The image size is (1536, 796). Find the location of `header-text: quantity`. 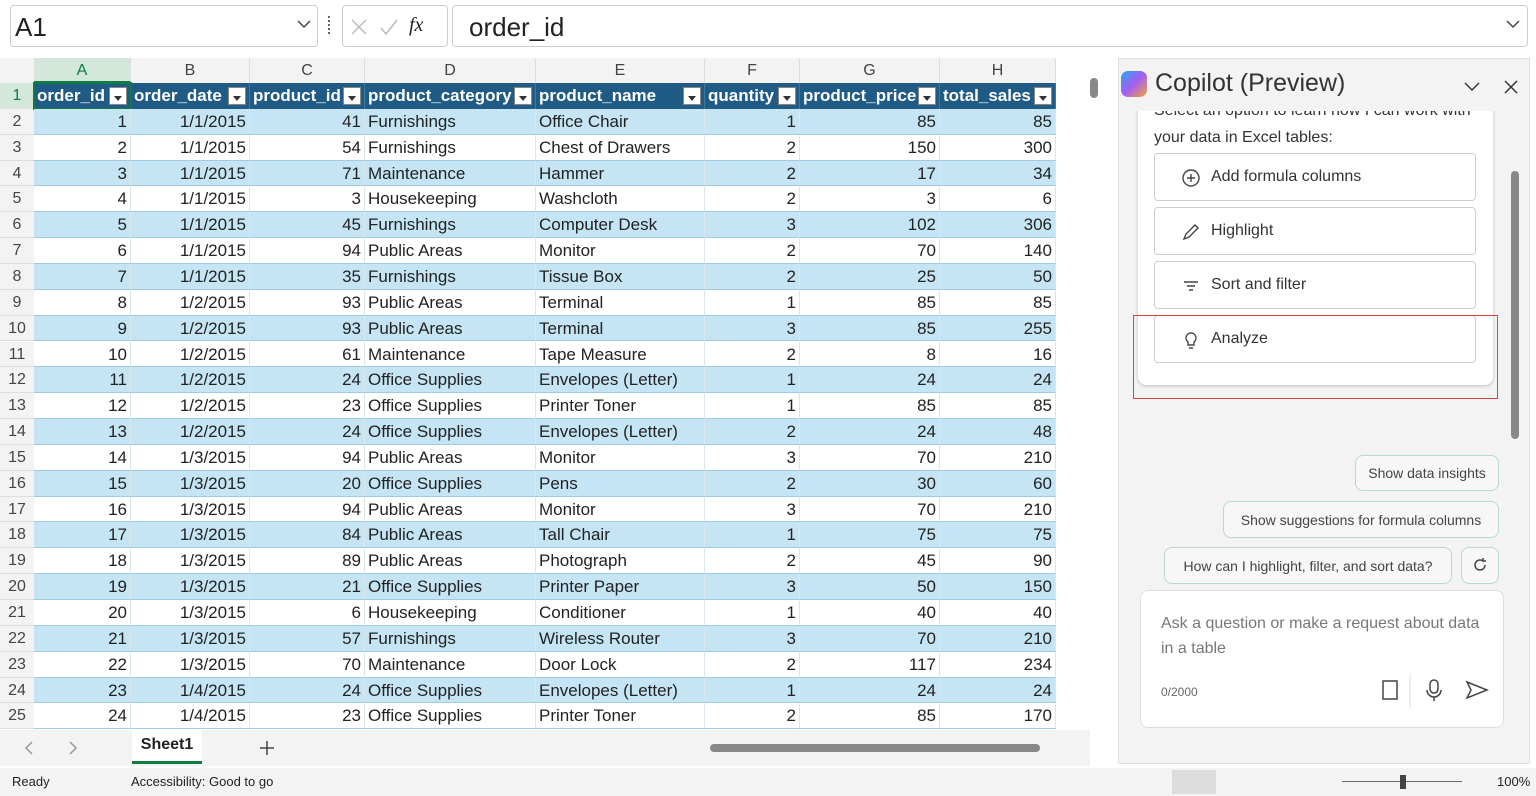

header-text: quantity is located at coordinates (741, 95).